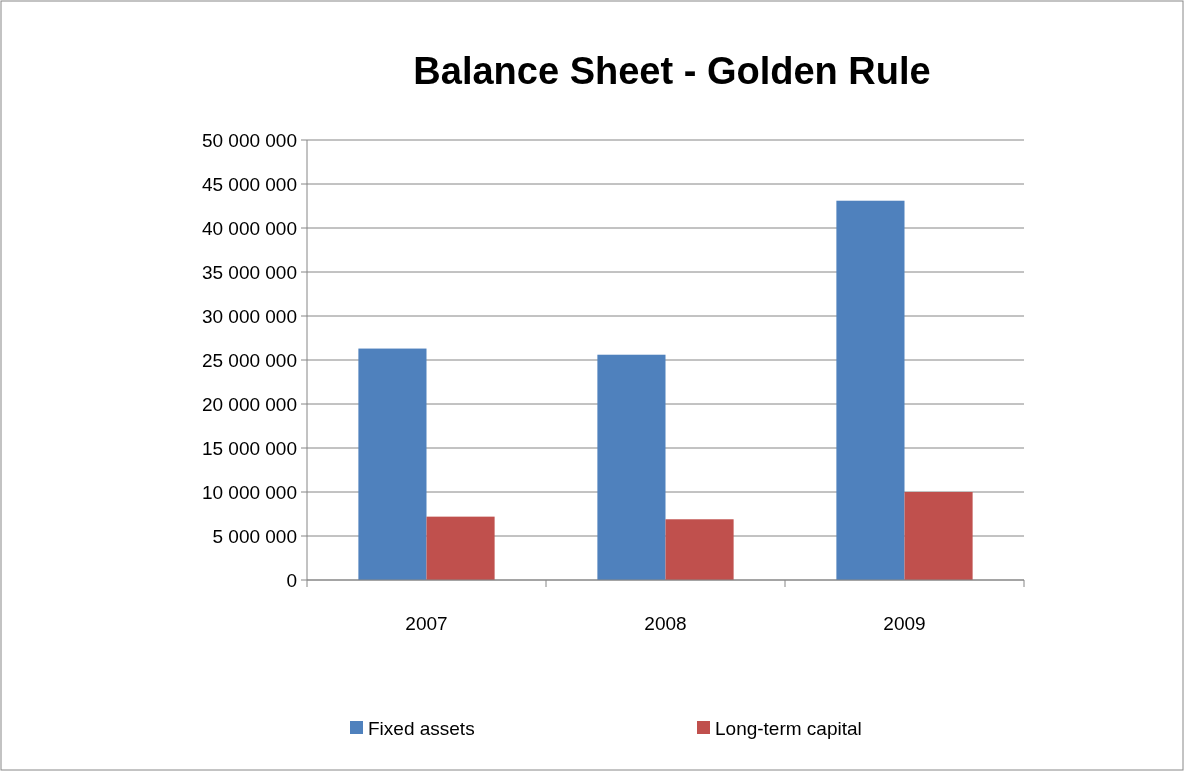  What do you see at coordinates (665, 623) in the screenshot?
I see `x-tick-label: 2008` at bounding box center [665, 623].